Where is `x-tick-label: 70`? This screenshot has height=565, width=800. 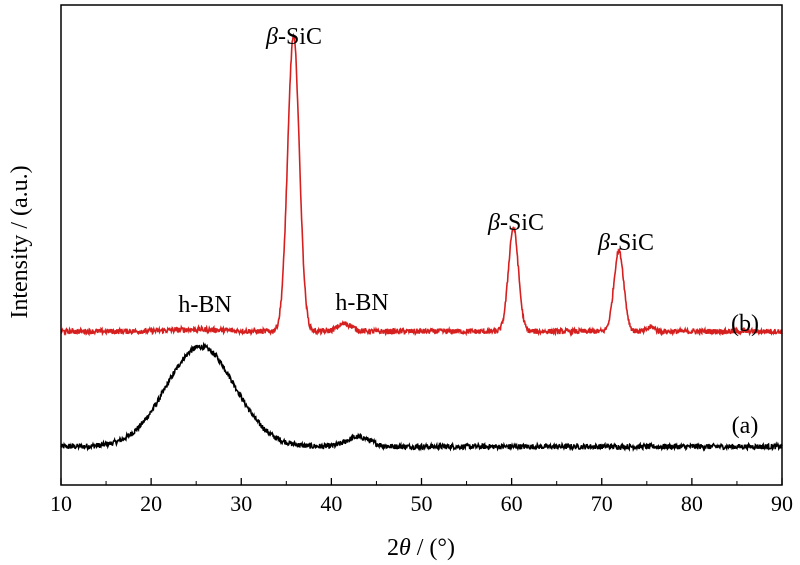 x-tick-label: 70 is located at coordinates (602, 503).